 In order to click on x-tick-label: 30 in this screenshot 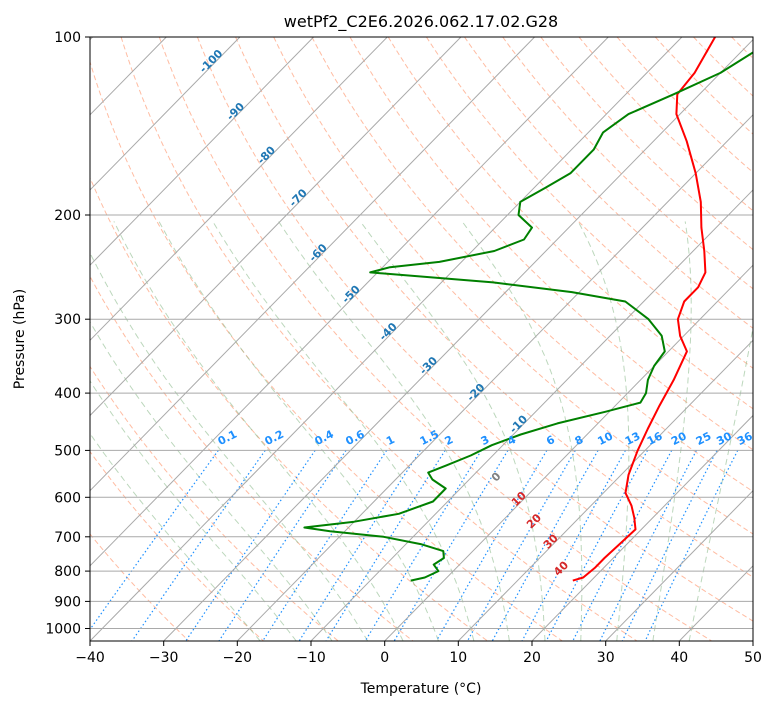, I will do `click(606, 658)`.